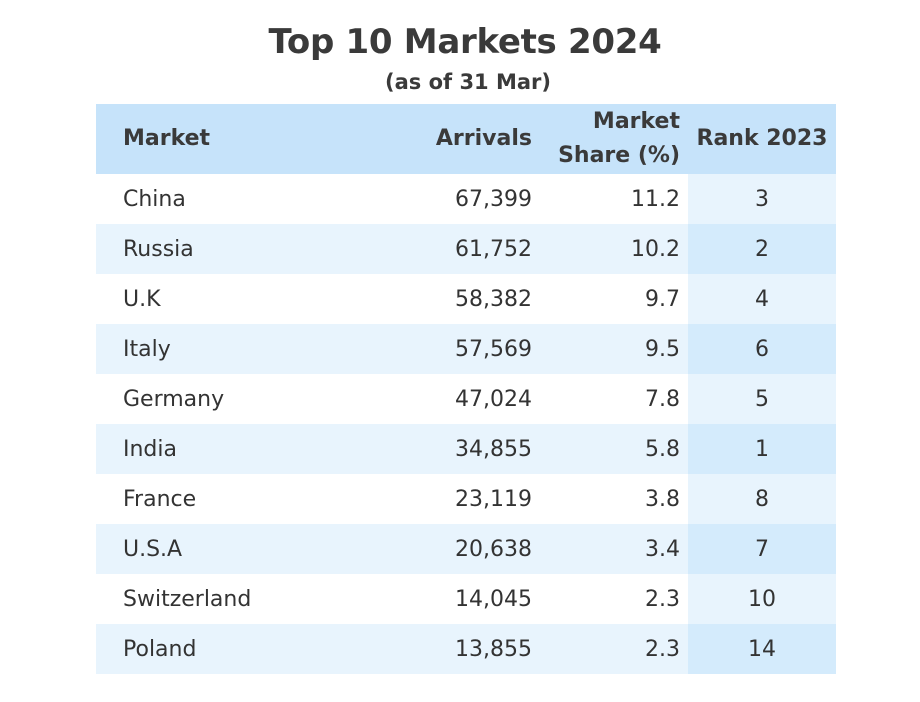 The width and height of the screenshot is (920, 702). Describe the element at coordinates (619, 155) in the screenshot. I see `column-header-market-share-line2: Share (%)` at that location.